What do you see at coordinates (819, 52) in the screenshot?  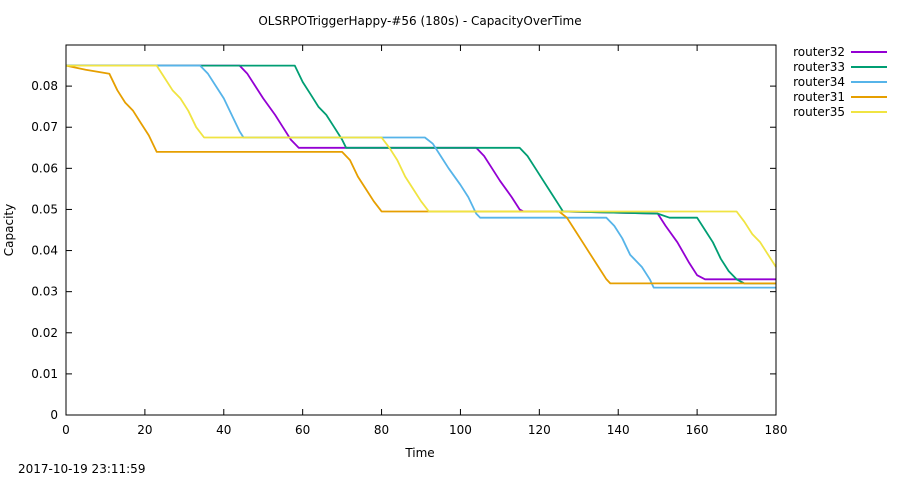 I see `legend-label-router32: router32` at bounding box center [819, 52].